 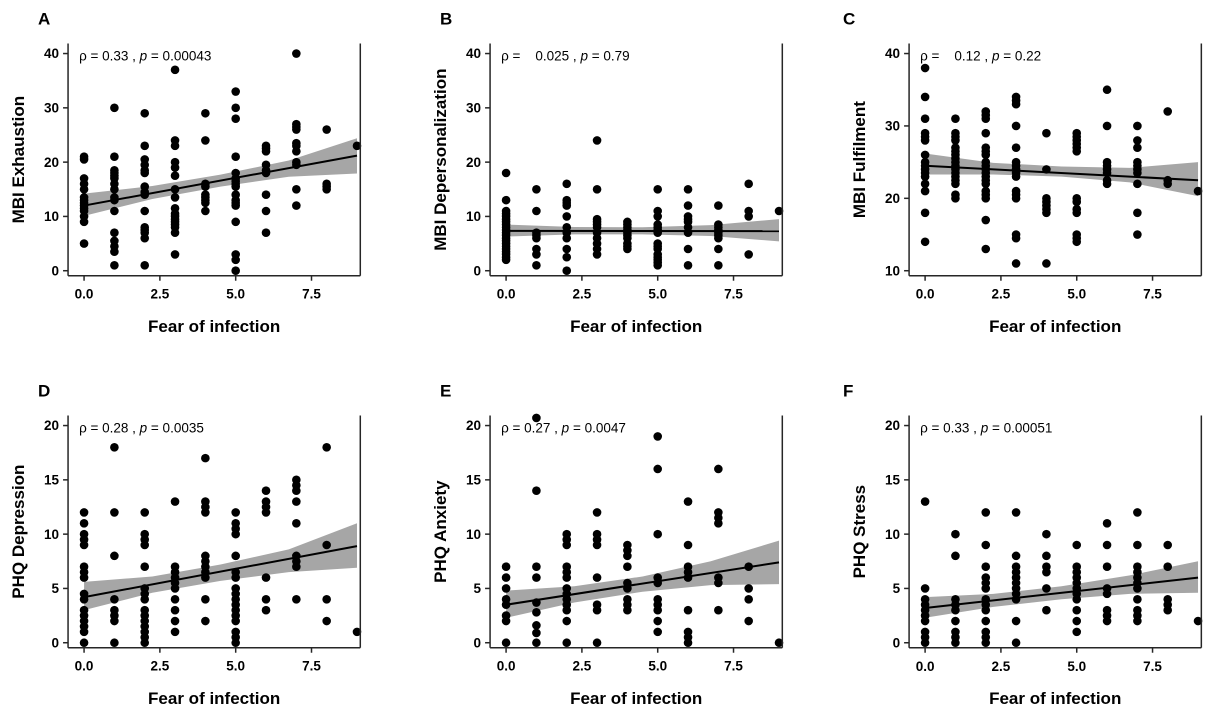 What do you see at coordinates (56, 270) in the screenshot?
I see `y-tick-label: 0` at bounding box center [56, 270].